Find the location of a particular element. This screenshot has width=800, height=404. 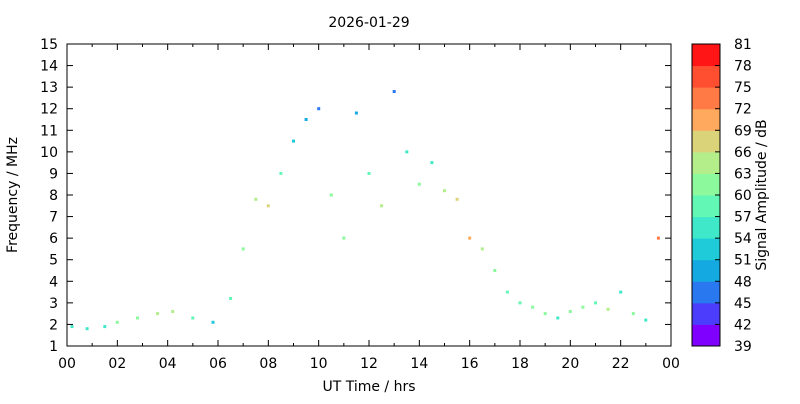

y-tick-label: 10 is located at coordinates (49, 153).